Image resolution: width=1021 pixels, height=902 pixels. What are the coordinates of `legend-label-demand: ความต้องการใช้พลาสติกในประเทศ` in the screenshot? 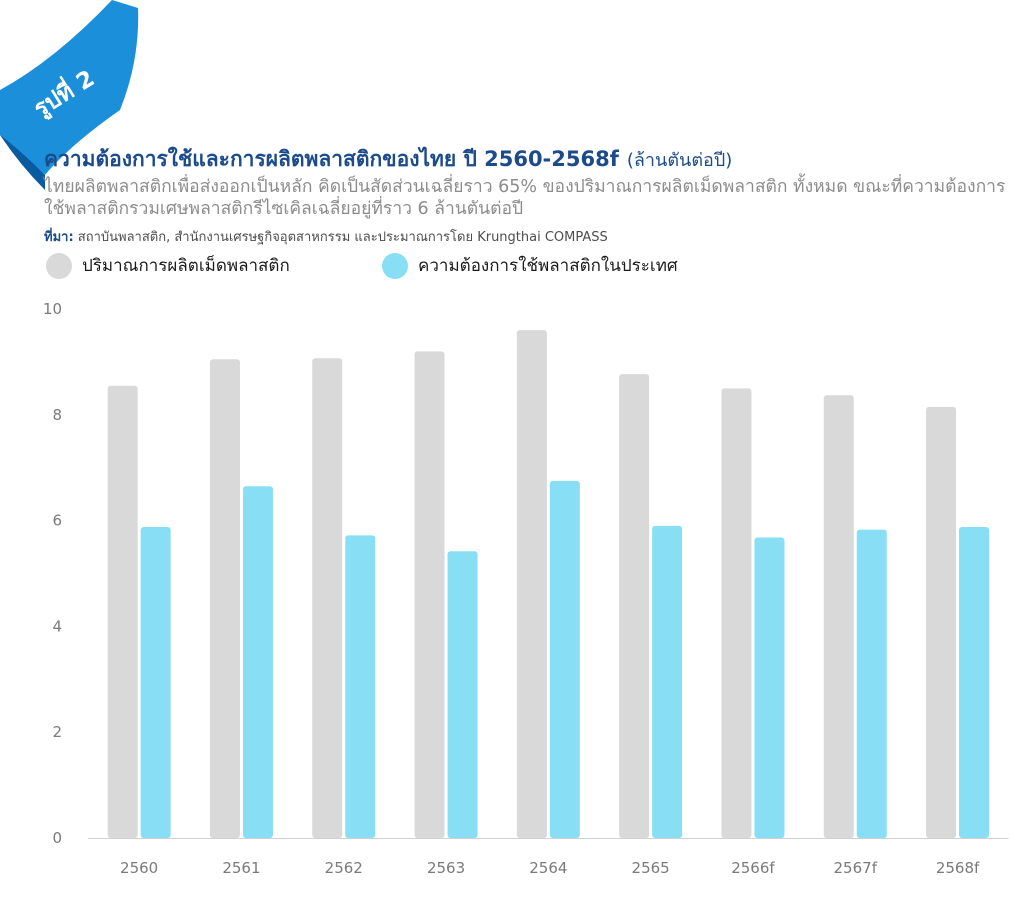 It's located at (548, 266).